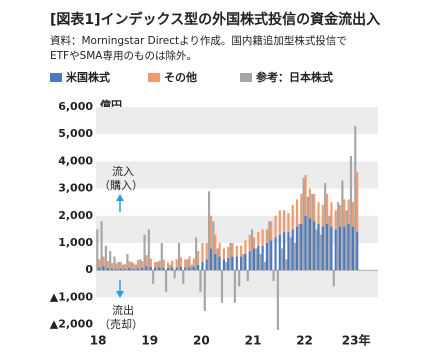 The image size is (427, 364). What do you see at coordinates (253, 341) in the screenshot?
I see `x-tick-label: 21` at bounding box center [253, 341].